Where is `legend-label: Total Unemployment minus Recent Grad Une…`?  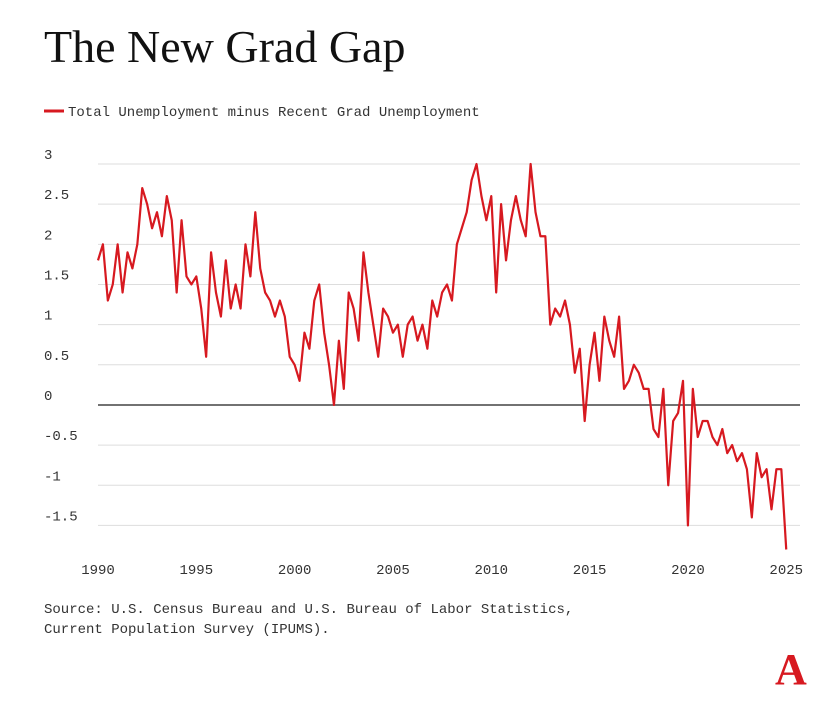
legend-label: Total Unemployment minus Recent Grad Une… is located at coordinates (274, 113).